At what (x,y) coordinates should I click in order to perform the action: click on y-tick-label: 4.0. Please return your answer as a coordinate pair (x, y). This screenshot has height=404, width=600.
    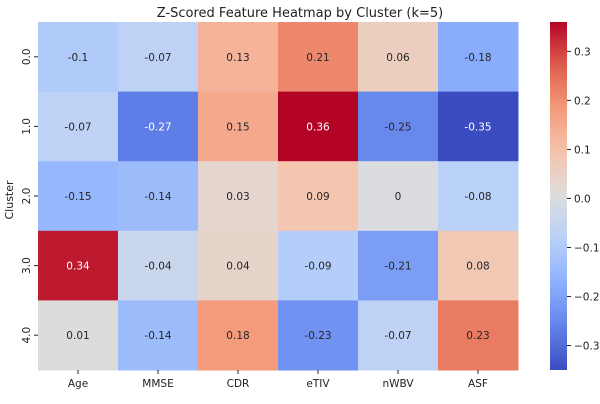
    Looking at the image, I should click on (27, 335).